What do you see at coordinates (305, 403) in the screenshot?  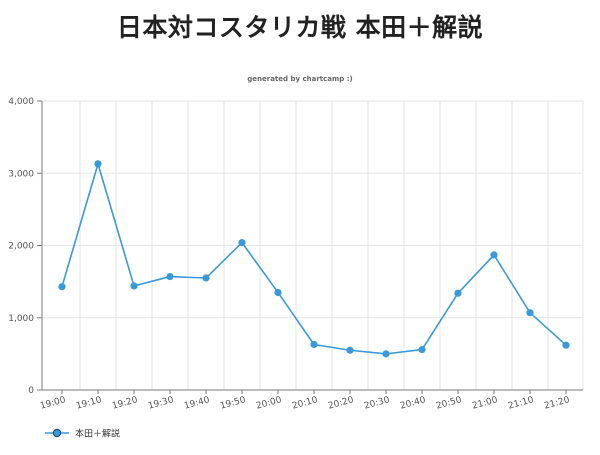 I see `x-tick-label: 20:10` at bounding box center [305, 403].